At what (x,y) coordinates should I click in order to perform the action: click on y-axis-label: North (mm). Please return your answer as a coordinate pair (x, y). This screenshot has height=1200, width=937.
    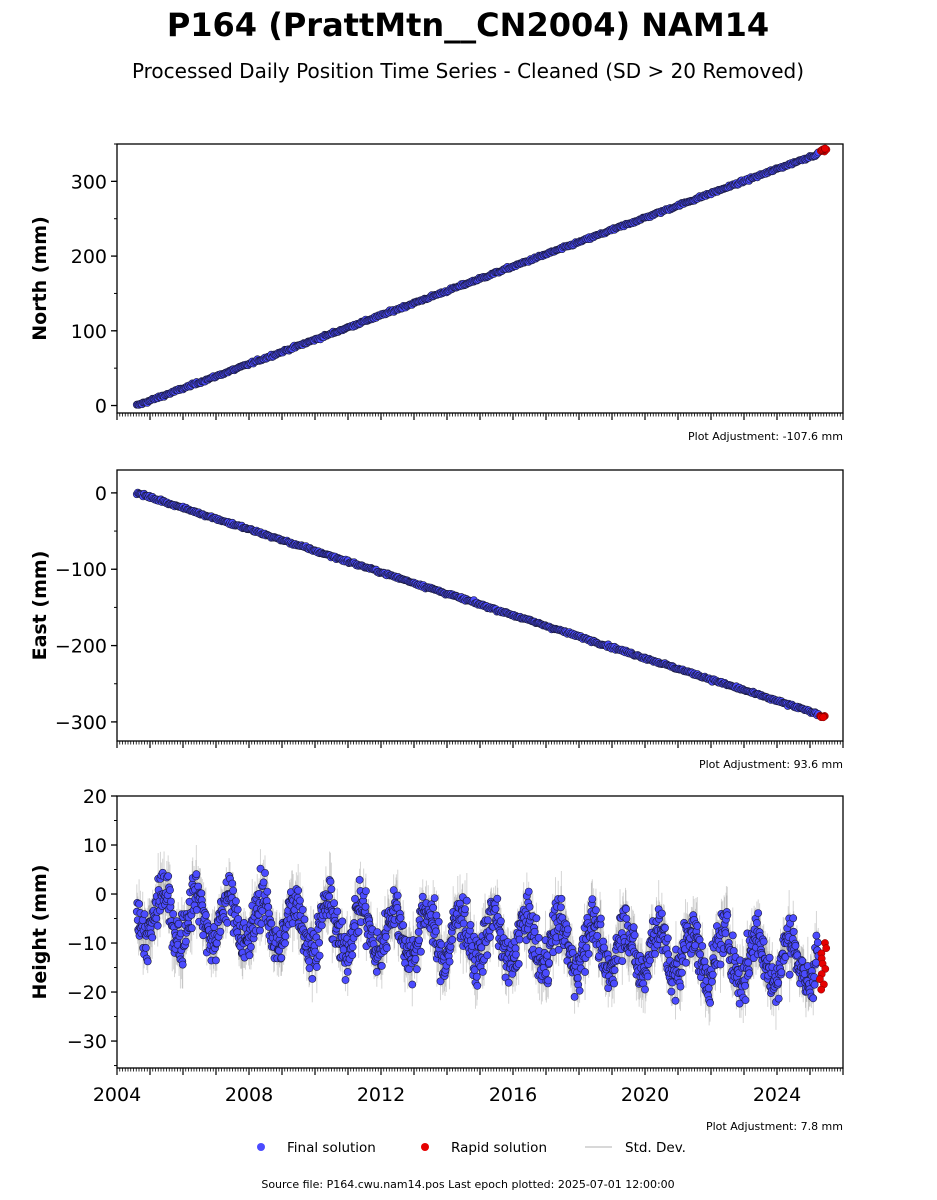
    Looking at the image, I should click on (40, 278).